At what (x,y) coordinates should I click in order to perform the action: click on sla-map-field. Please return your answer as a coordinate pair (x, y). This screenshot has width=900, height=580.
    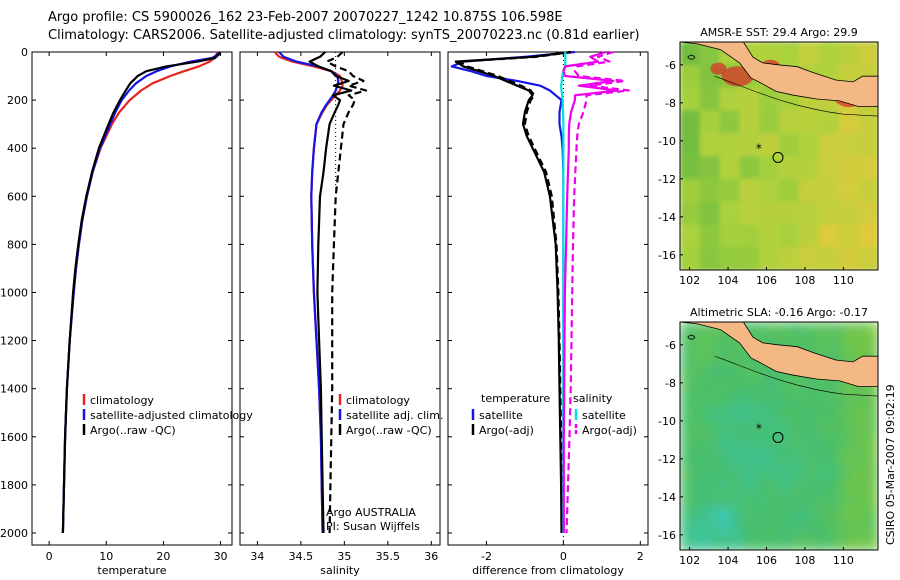
    Looking at the image, I should click on (779, 436).